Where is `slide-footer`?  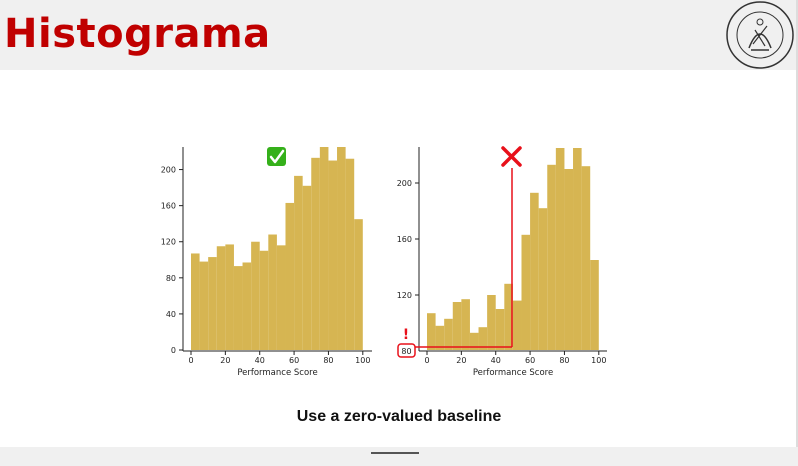
slide-footer is located at coordinates (399, 456).